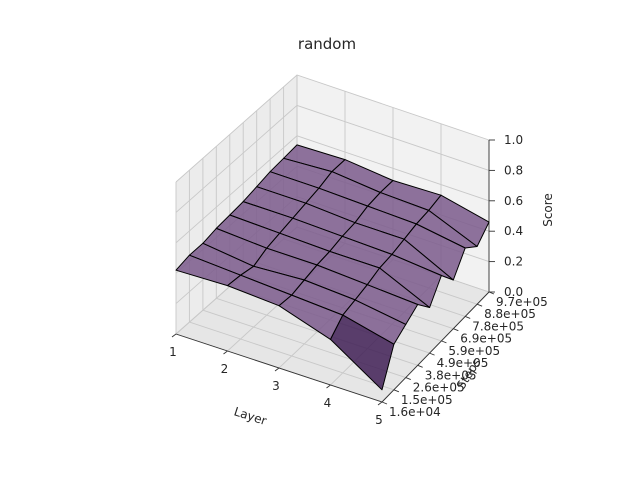  I want to click on z-tick-label: 1.0, so click(513, 140).